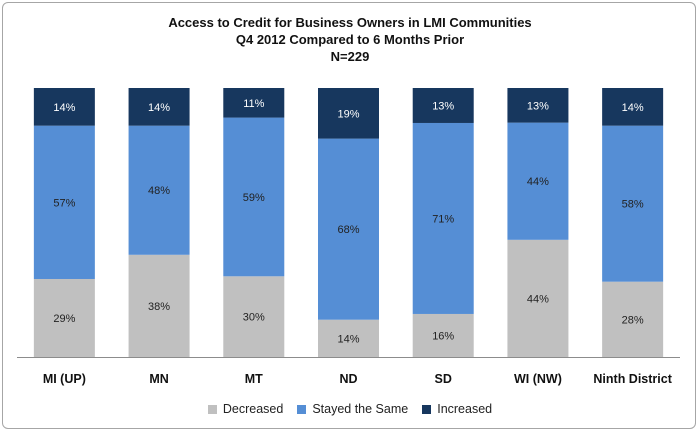  I want to click on x-tick-label-mn: MN, so click(158, 379).